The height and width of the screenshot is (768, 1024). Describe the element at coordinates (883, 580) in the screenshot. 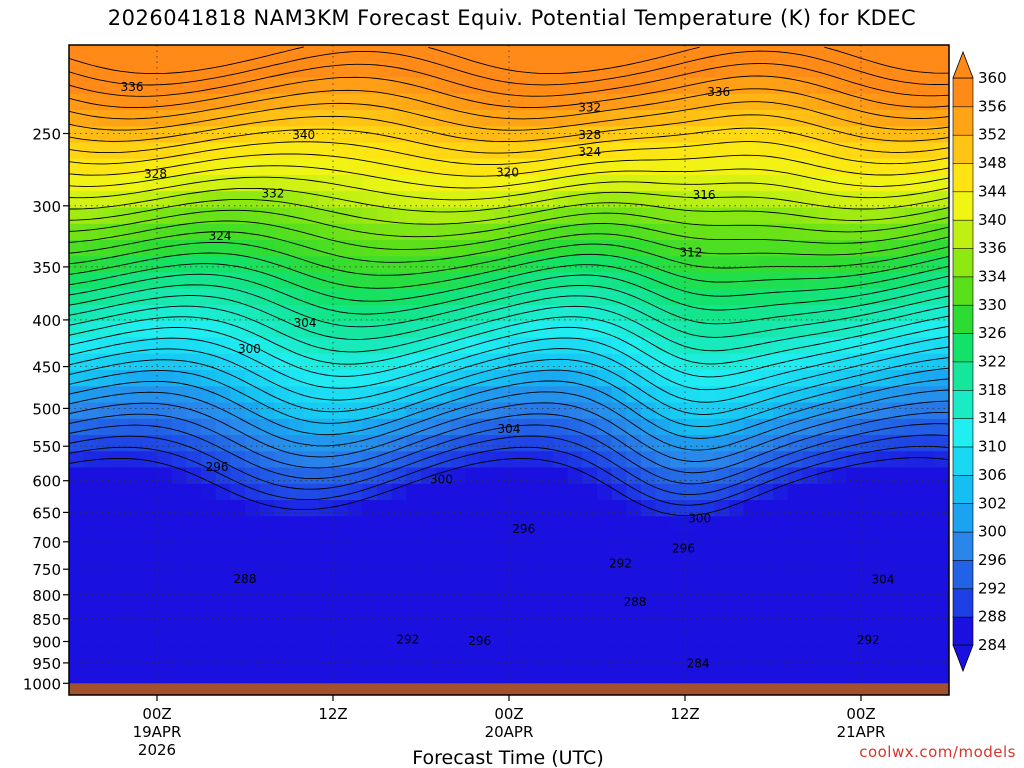

I see `contour-label: 304` at that location.